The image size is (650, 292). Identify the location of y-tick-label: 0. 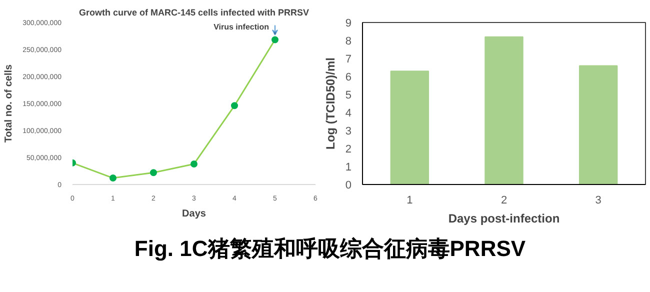
(348, 186).